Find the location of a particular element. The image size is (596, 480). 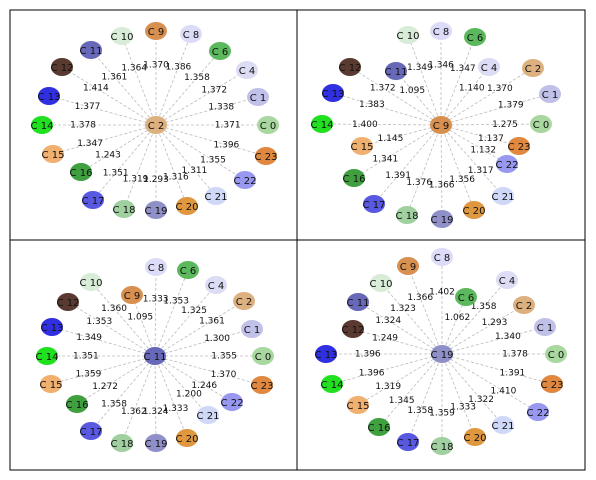

node-label: C 1 is located at coordinates (258, 98).